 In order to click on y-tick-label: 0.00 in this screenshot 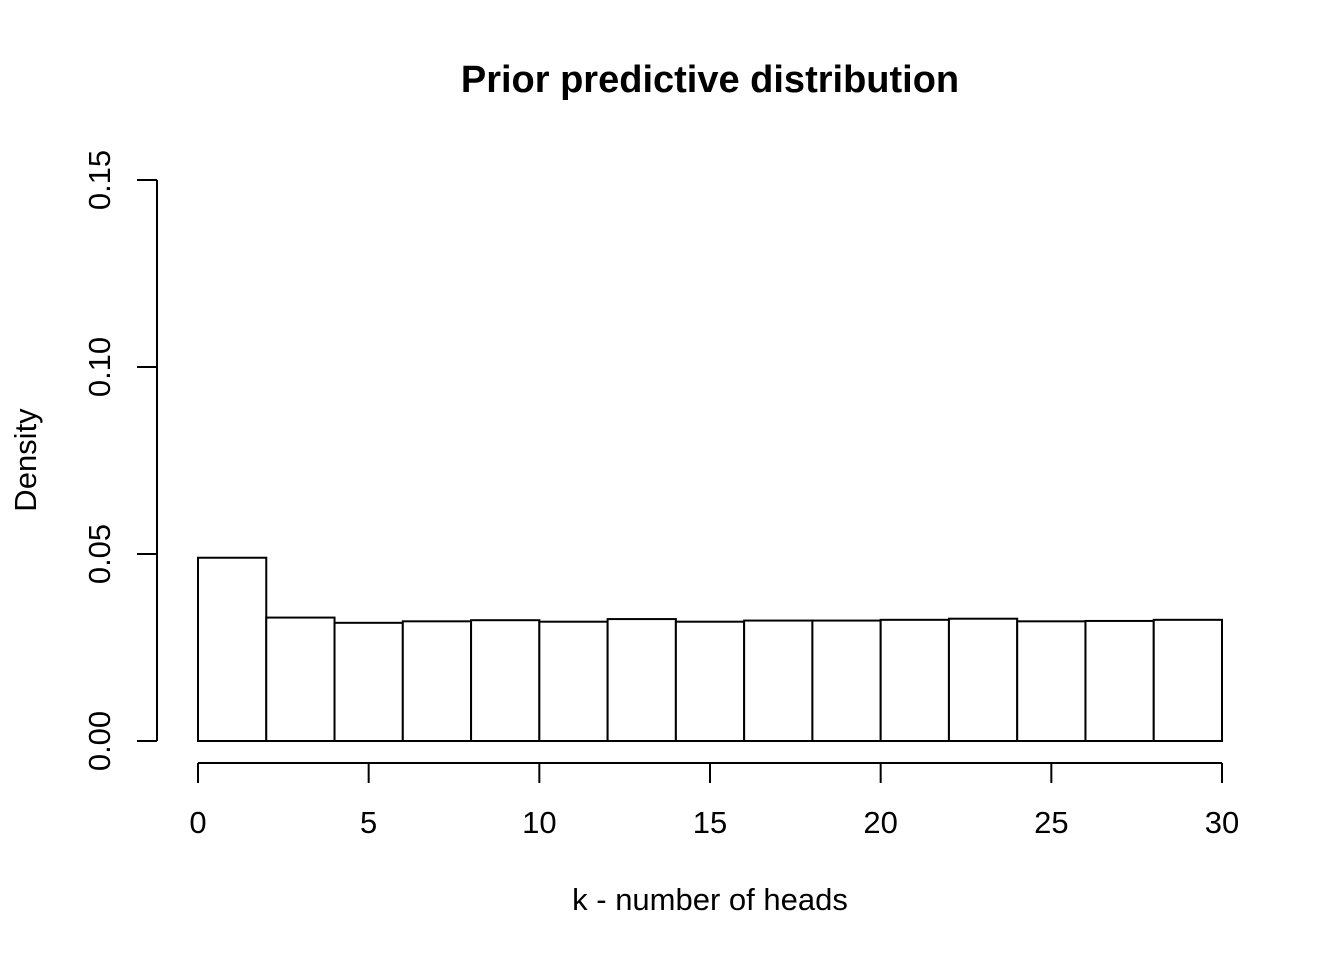, I will do `click(99, 741)`.